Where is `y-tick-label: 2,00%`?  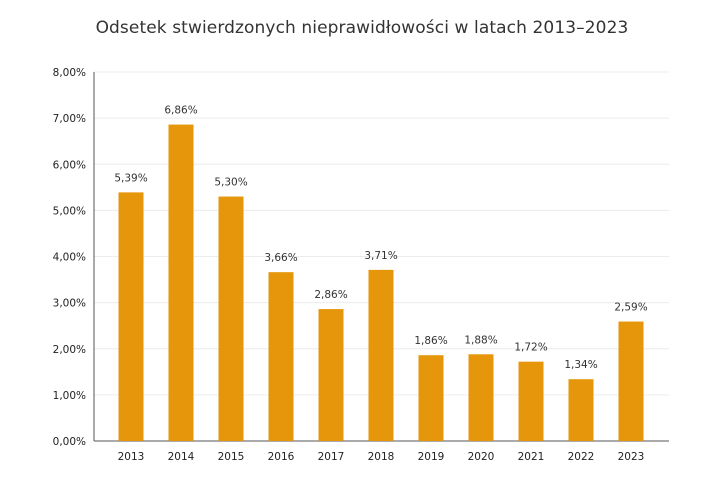
y-tick-label: 2,00% is located at coordinates (69, 350).